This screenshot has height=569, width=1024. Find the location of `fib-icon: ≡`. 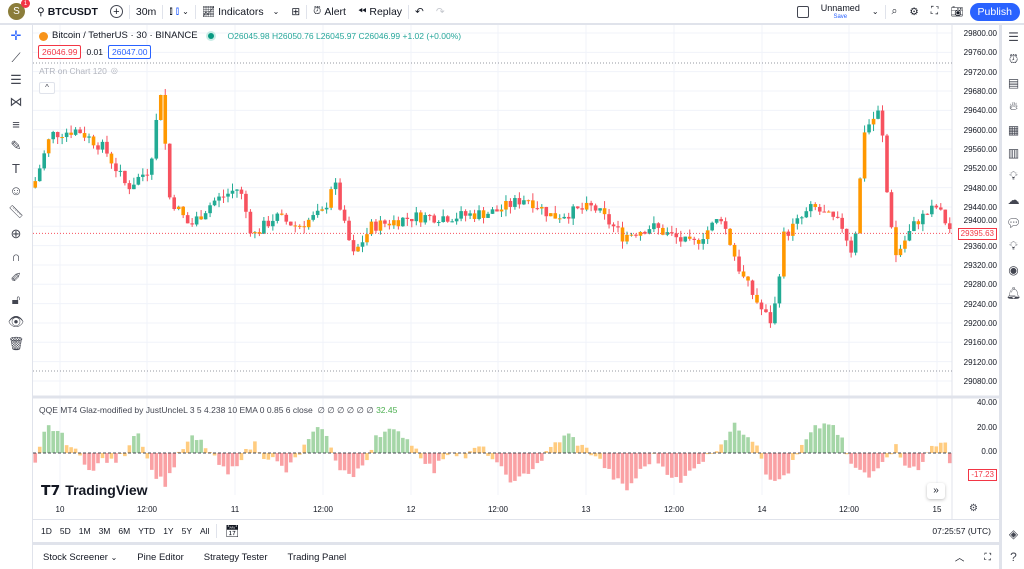

fib-icon: ≡ is located at coordinates (16, 124).